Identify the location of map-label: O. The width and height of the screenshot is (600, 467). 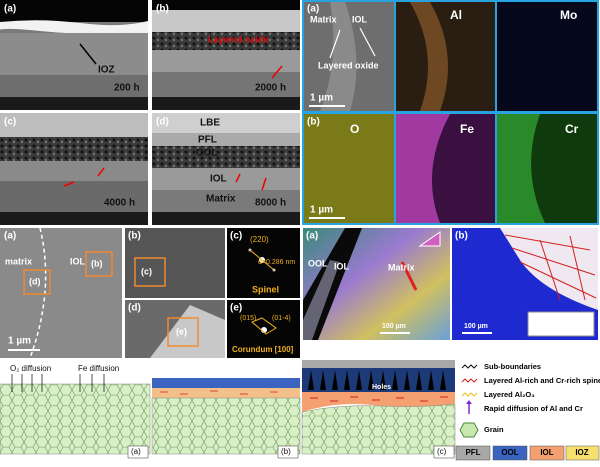
(354, 129).